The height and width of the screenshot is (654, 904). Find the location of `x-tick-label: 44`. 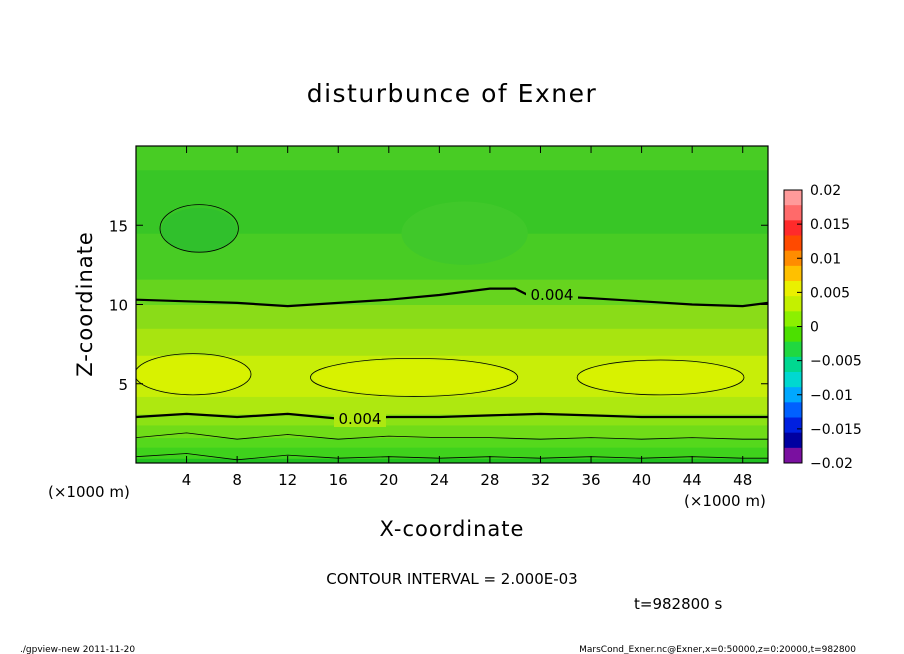

x-tick-label: 44 is located at coordinates (692, 480).